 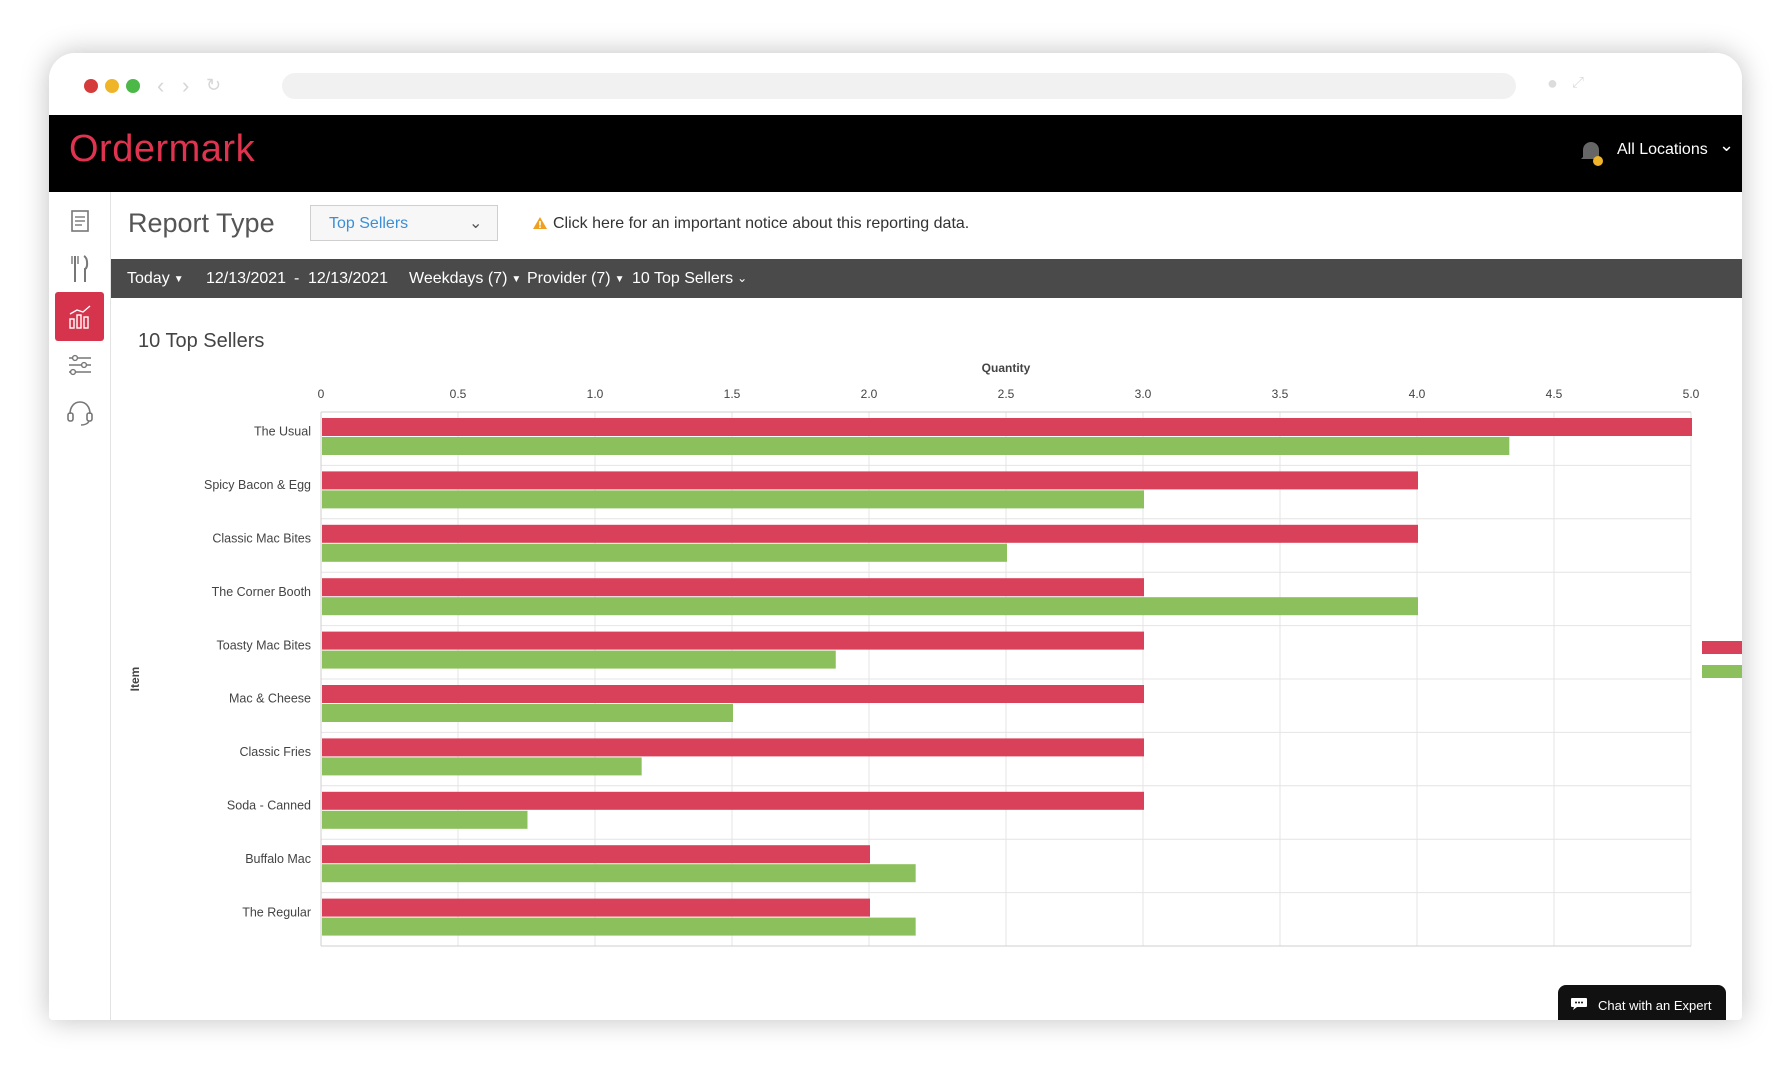 I want to click on maximize-window-dot, so click(x=133, y=86).